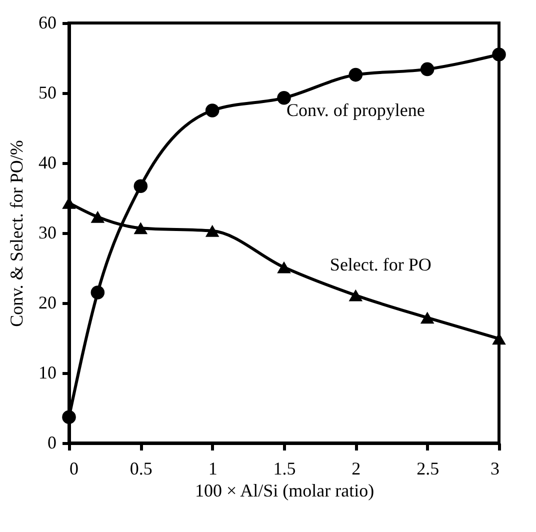  I want to click on y-tick-label: 0, so click(52, 442).